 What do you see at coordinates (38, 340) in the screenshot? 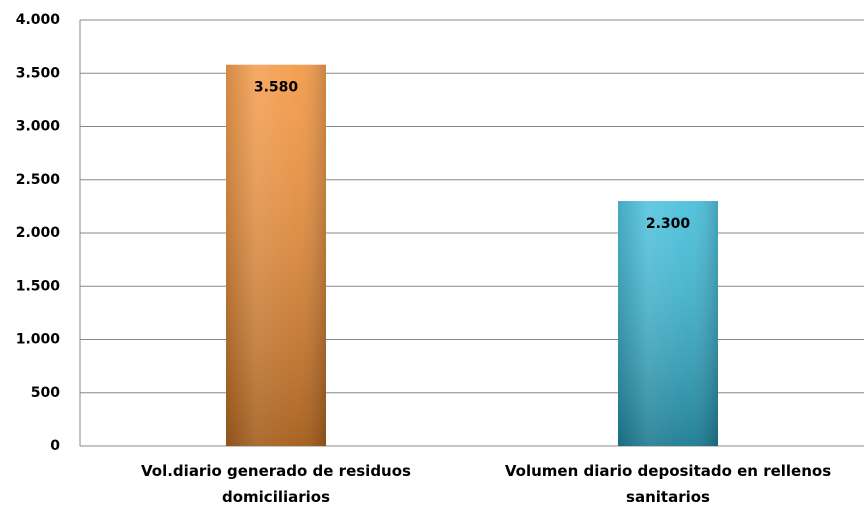
I see `y-tick-label: 1.000` at bounding box center [38, 340].